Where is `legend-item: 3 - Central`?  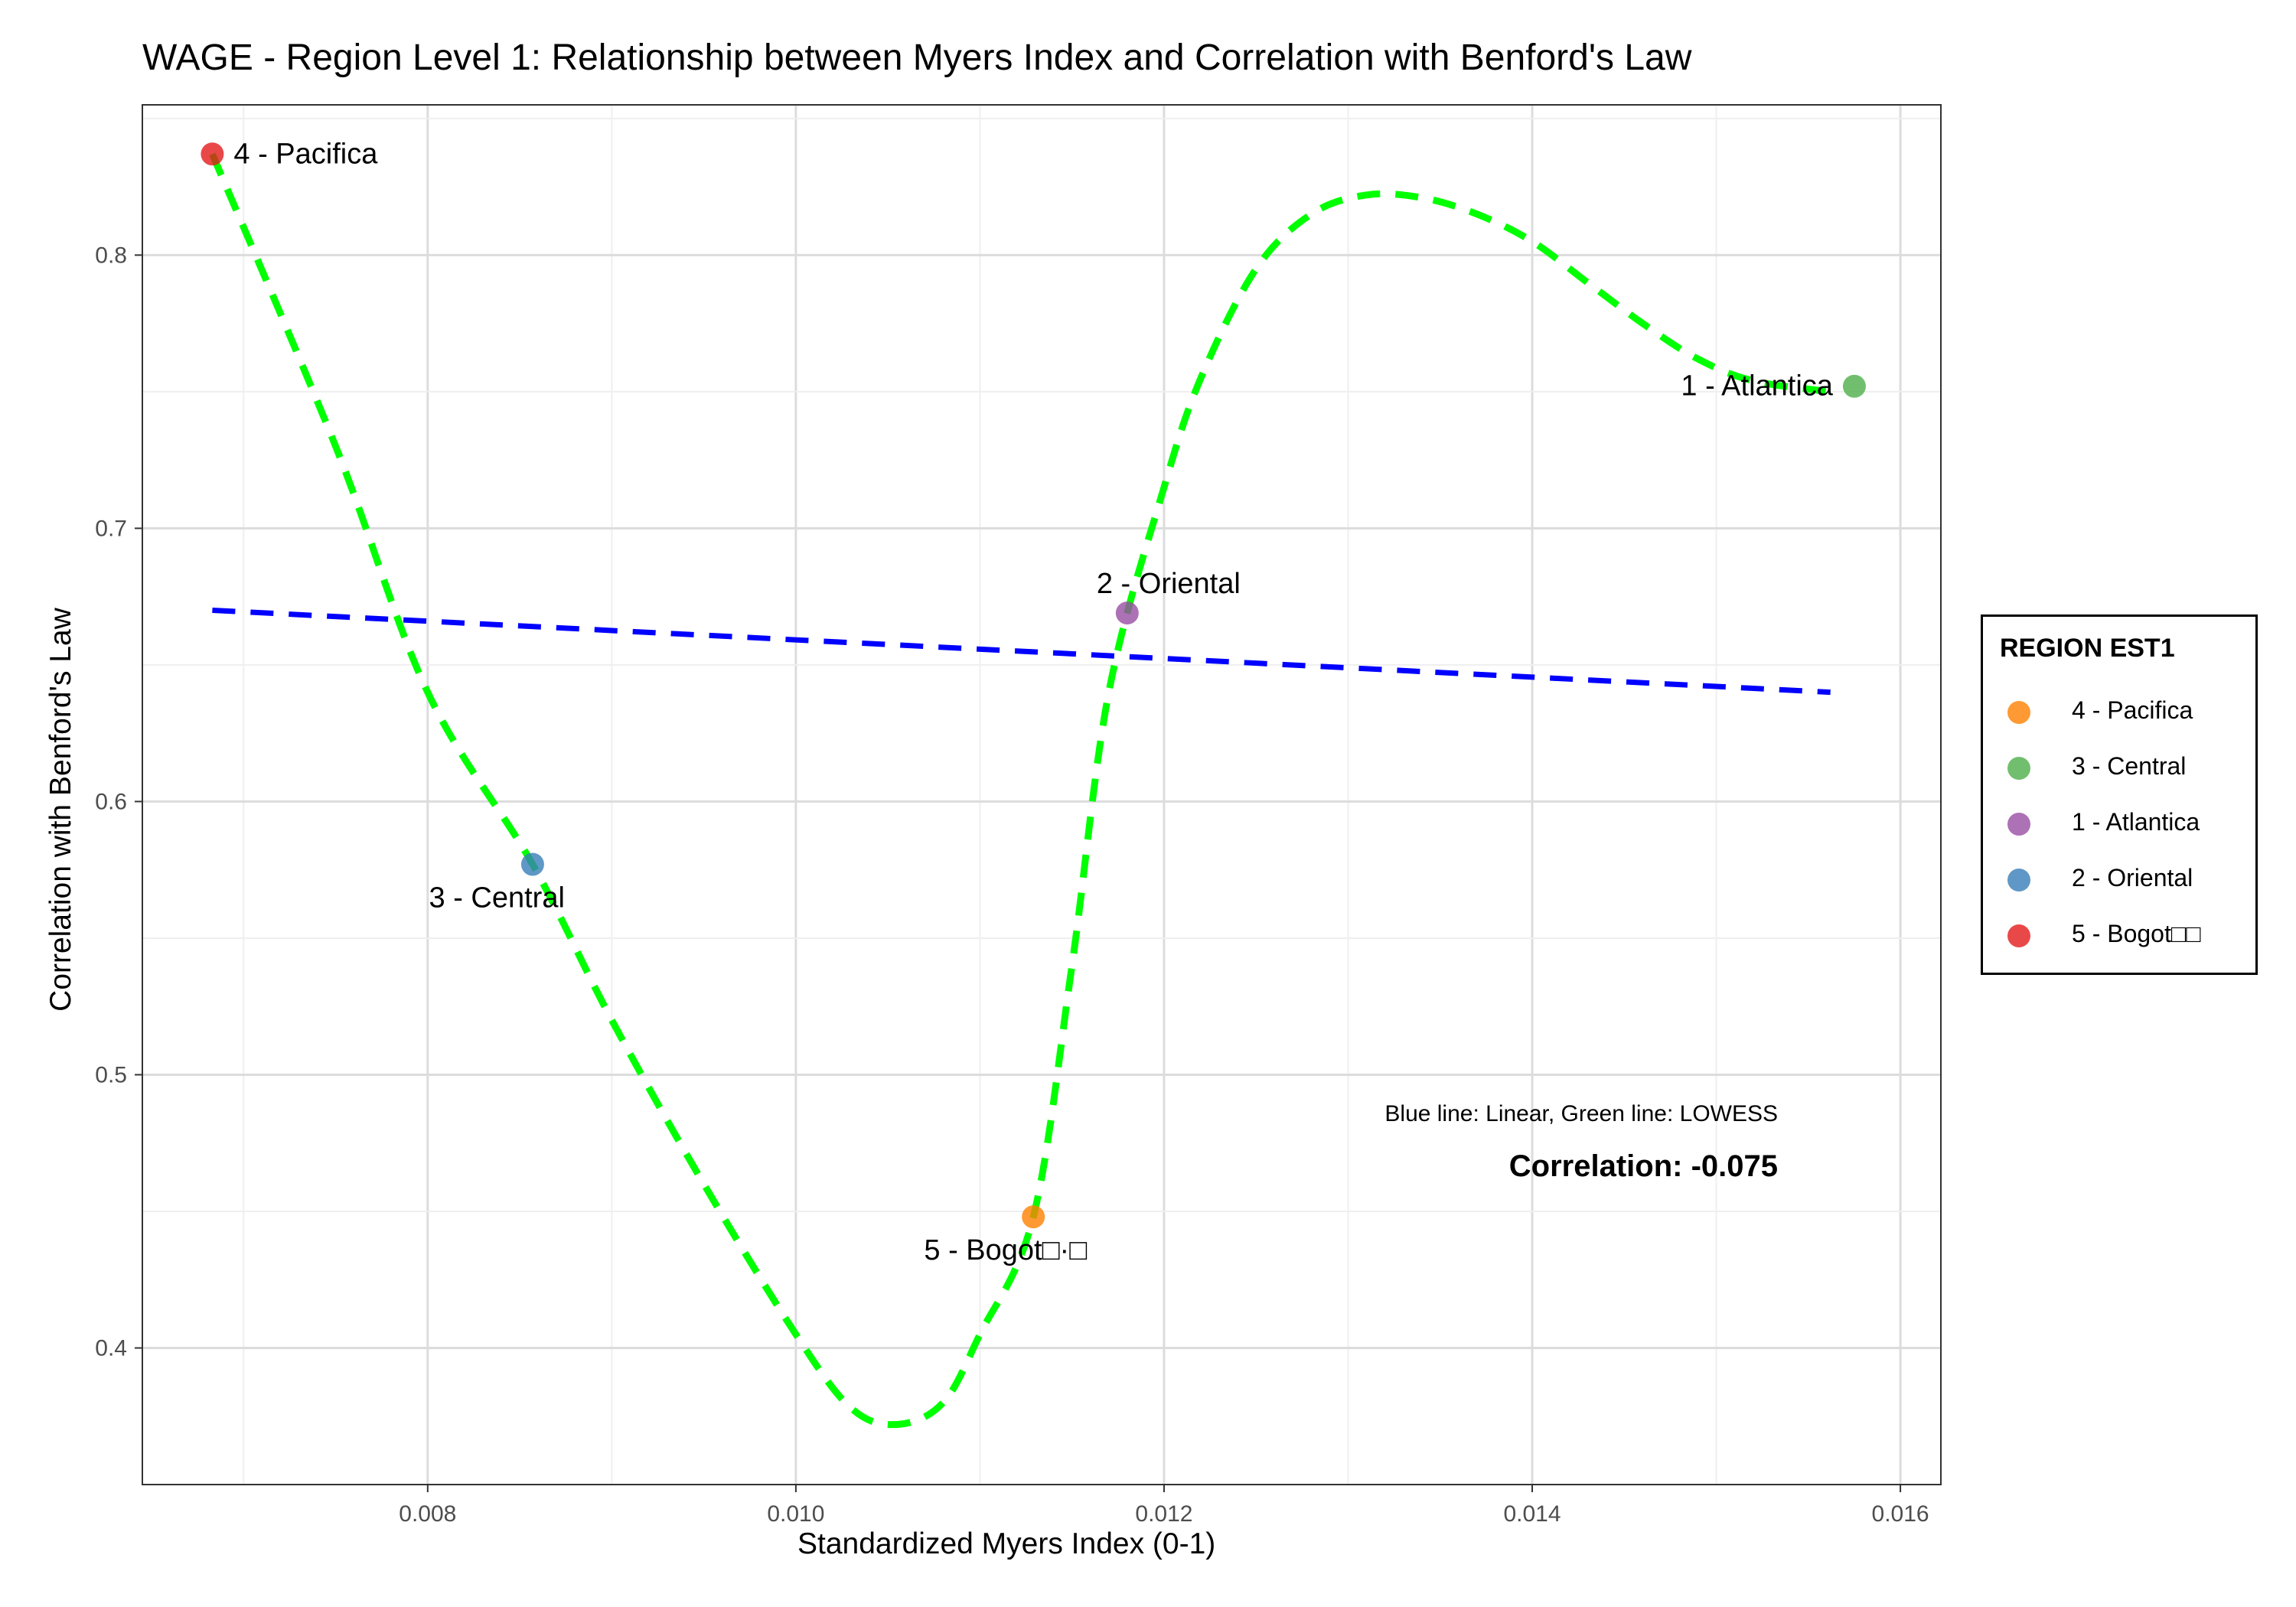
legend-item: 3 - Central is located at coordinates (2119, 766).